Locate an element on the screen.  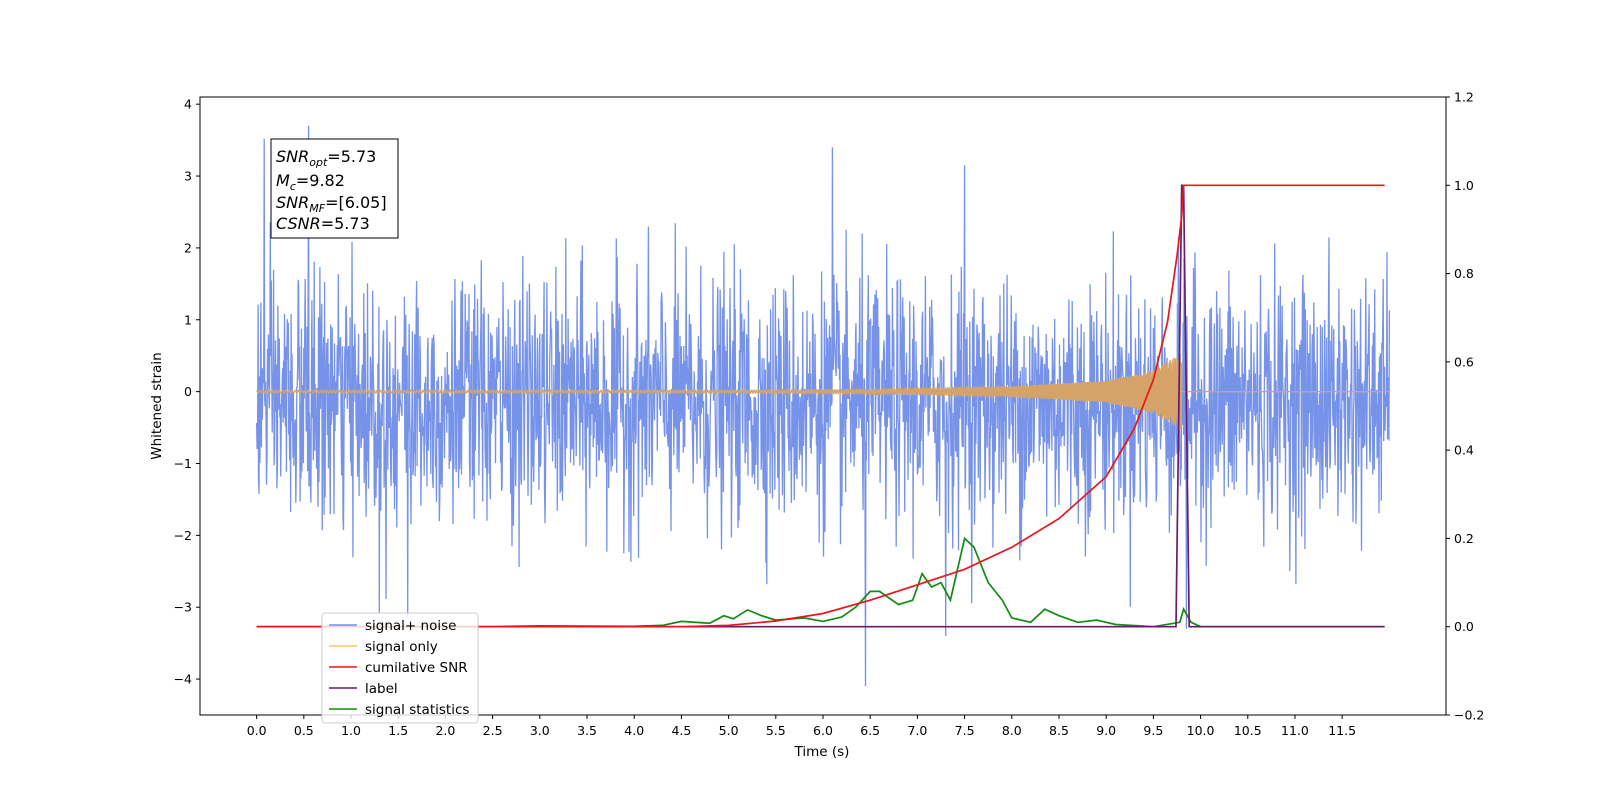
x-tick-label: 9.0 is located at coordinates (1106, 730).